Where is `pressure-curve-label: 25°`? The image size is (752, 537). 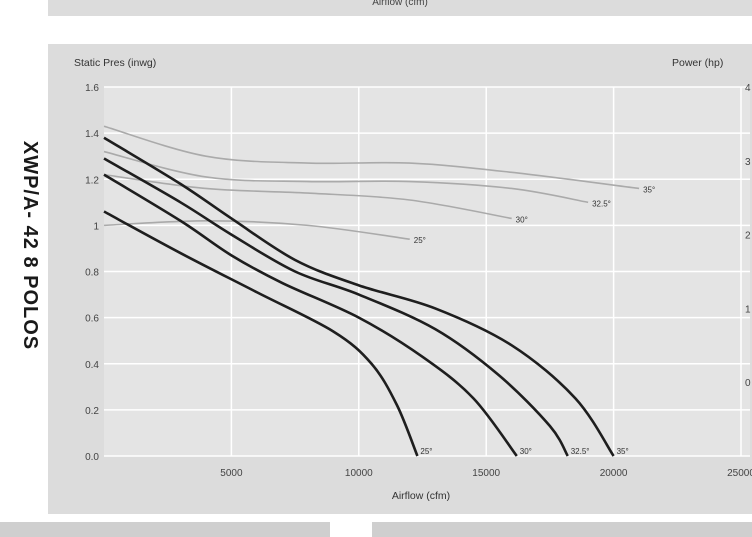
pressure-curve-label: 25° is located at coordinates (426, 451).